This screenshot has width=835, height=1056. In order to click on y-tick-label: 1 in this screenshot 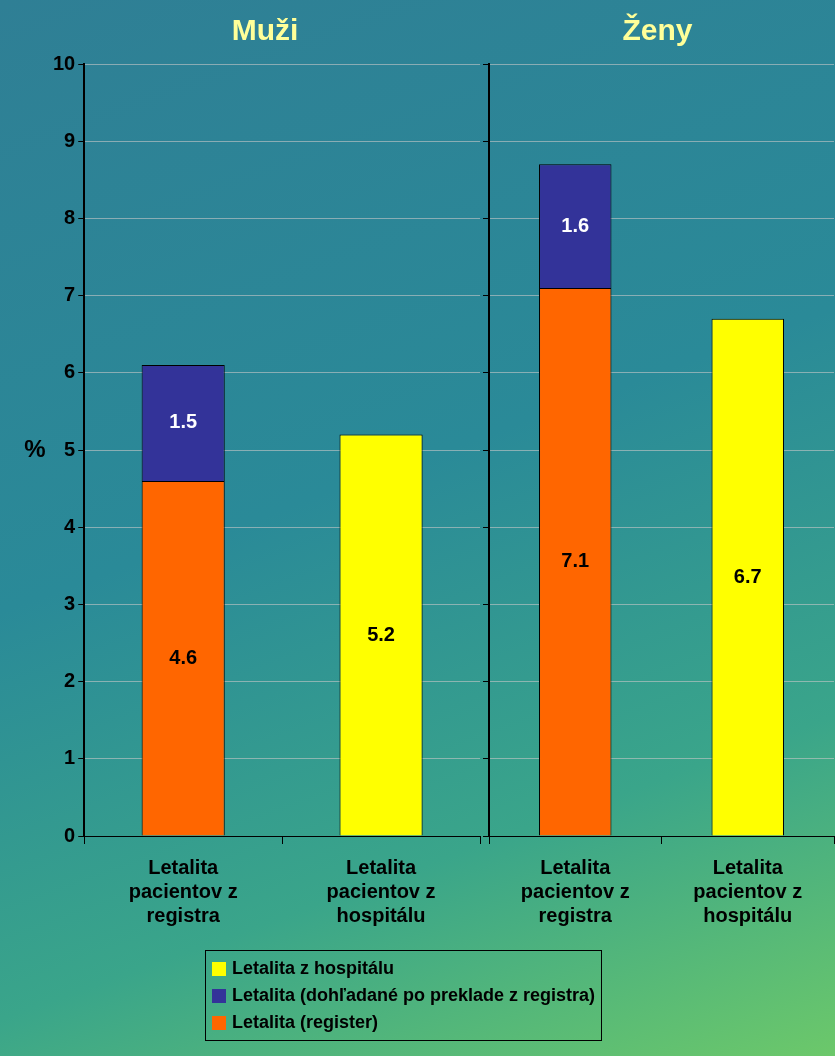, I will do `click(70, 757)`.